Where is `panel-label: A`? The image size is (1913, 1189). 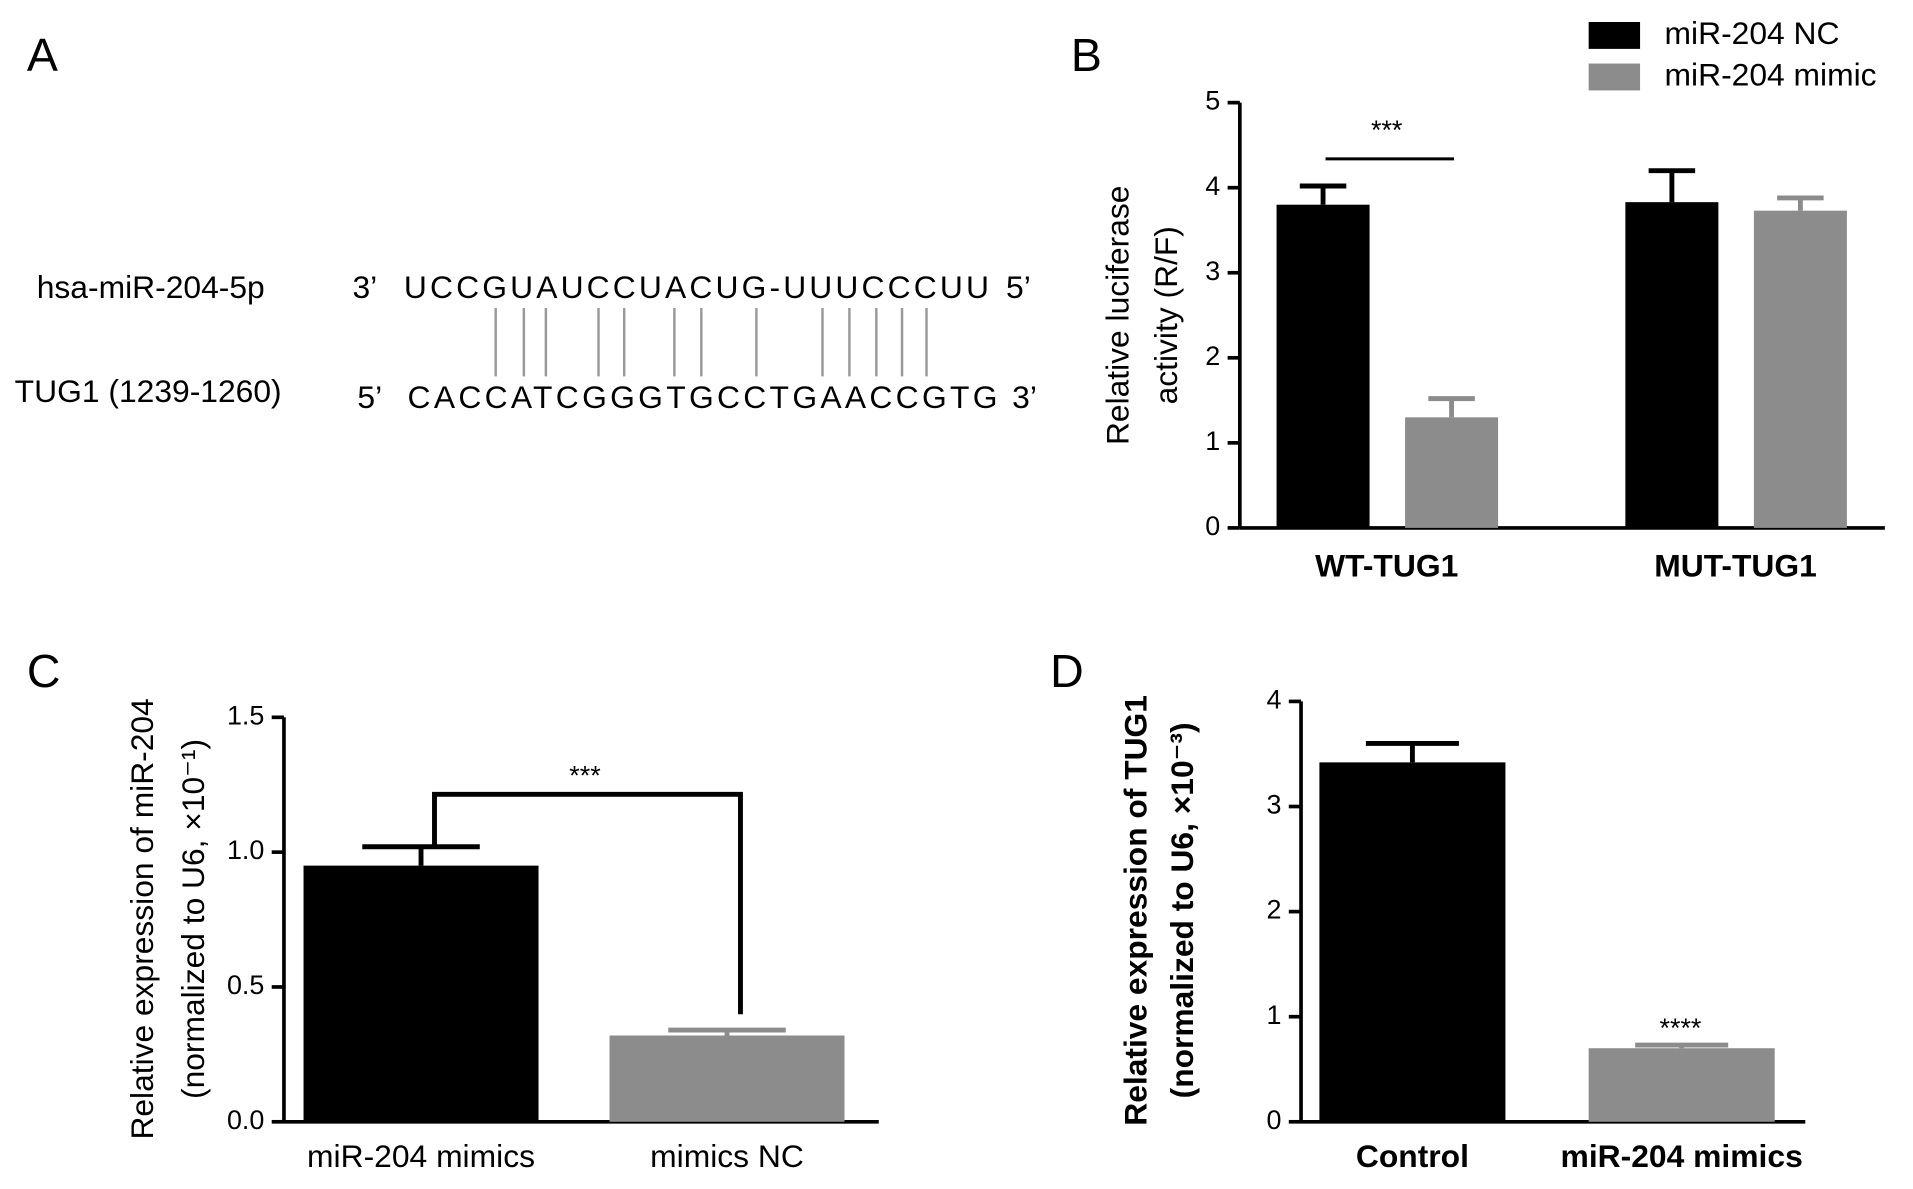 panel-label: A is located at coordinates (42, 55).